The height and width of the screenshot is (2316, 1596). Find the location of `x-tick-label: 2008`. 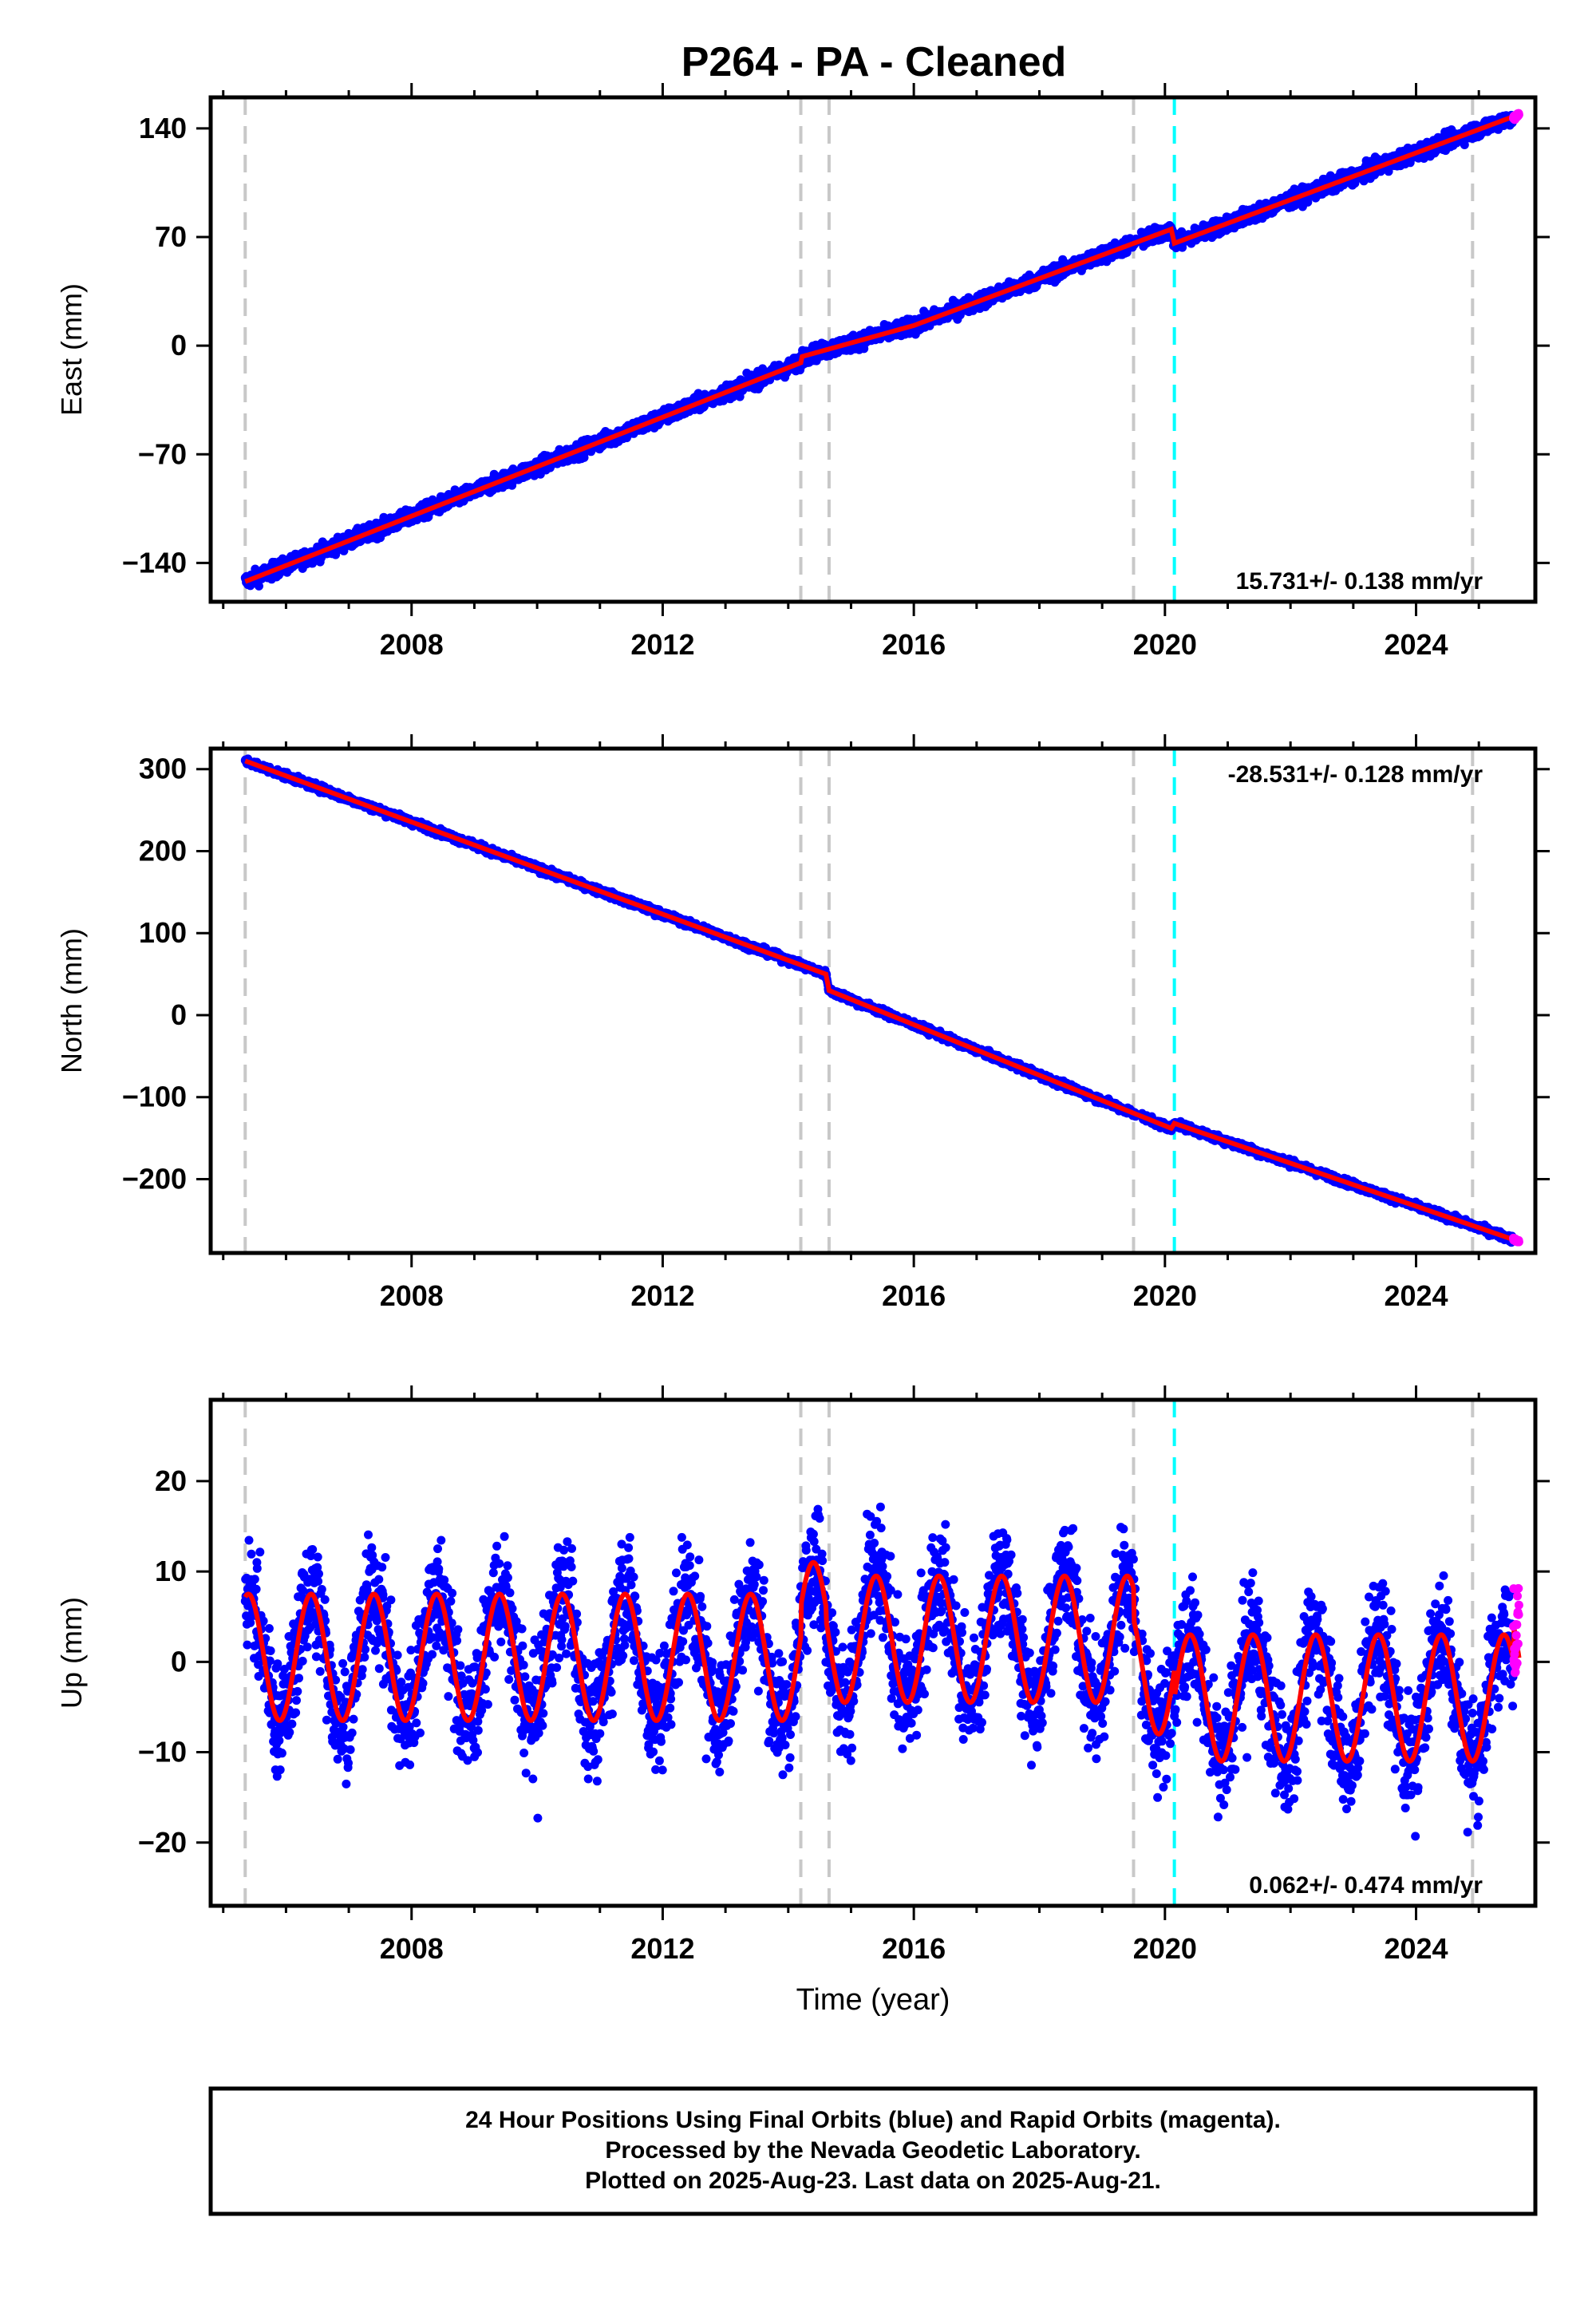

x-tick-label: 2008 is located at coordinates (412, 644).